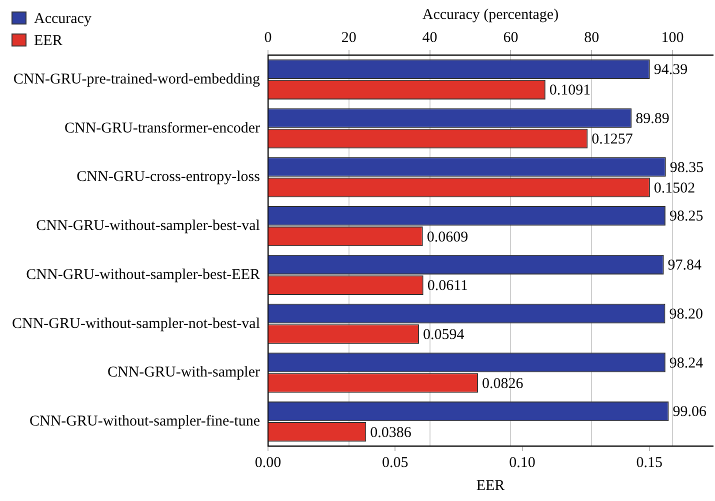 This screenshot has width=715, height=501. What do you see at coordinates (689, 412) in the screenshot?
I see `data-label: 99.06` at bounding box center [689, 412].